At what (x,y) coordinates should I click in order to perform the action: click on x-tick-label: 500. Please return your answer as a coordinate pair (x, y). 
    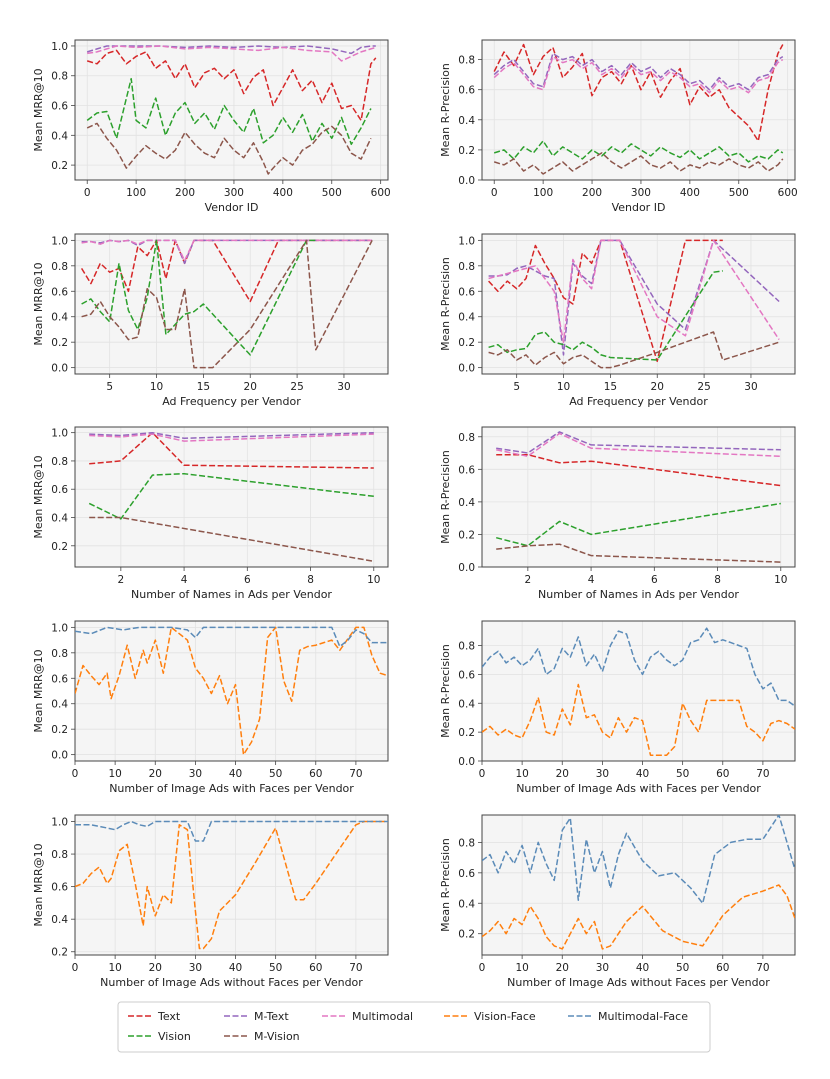
    Looking at the image, I should click on (332, 193).